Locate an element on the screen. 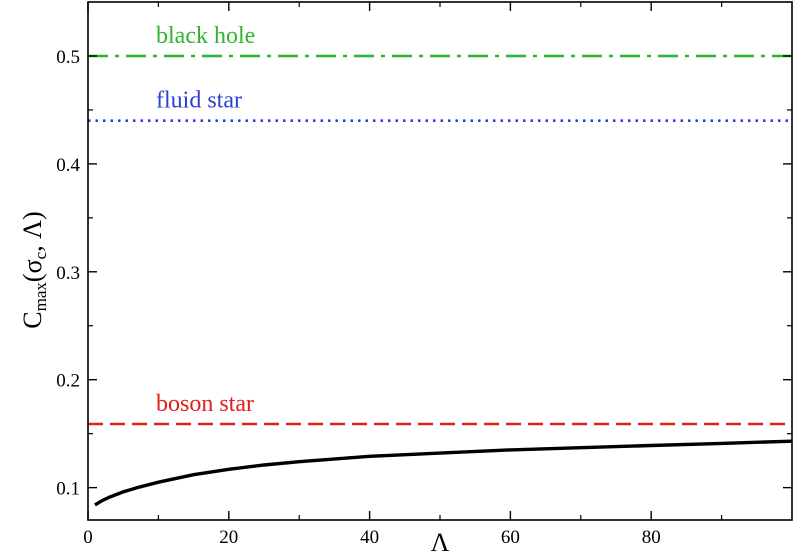  y-tick-label: 0.5 is located at coordinates (68, 57).